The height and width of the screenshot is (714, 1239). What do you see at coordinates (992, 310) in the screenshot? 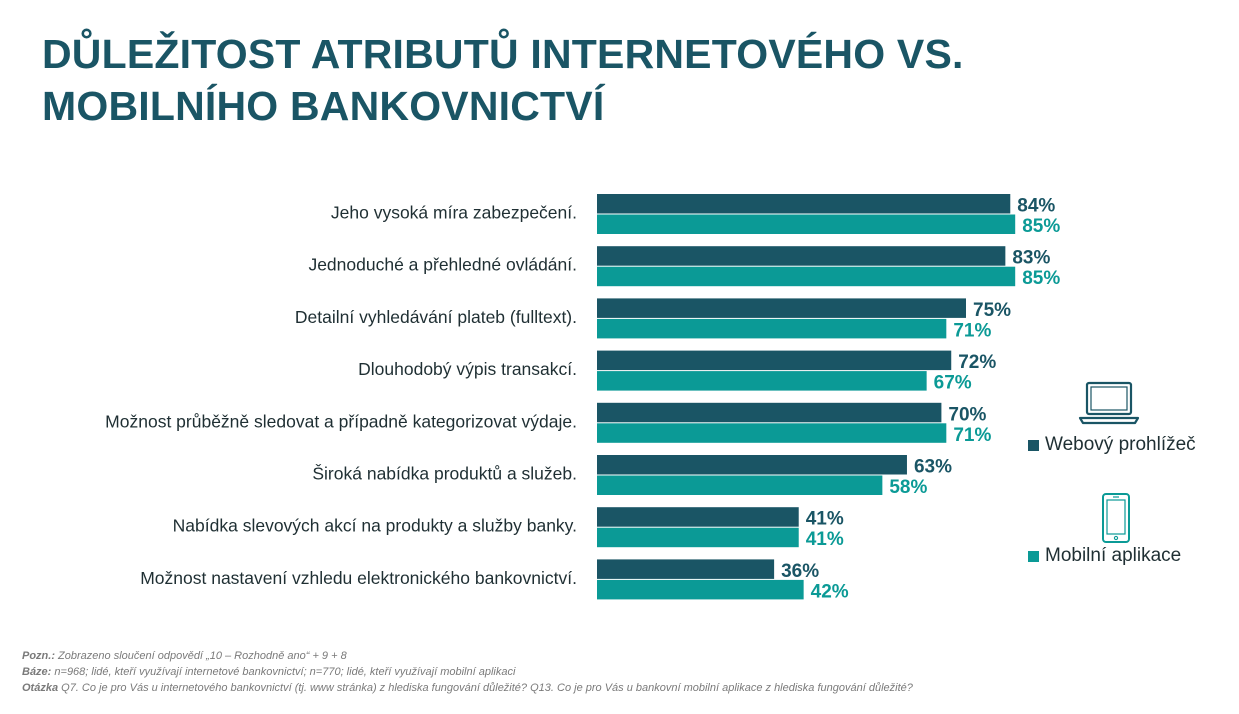
I see `value-label-web-3: 75%` at bounding box center [992, 310].